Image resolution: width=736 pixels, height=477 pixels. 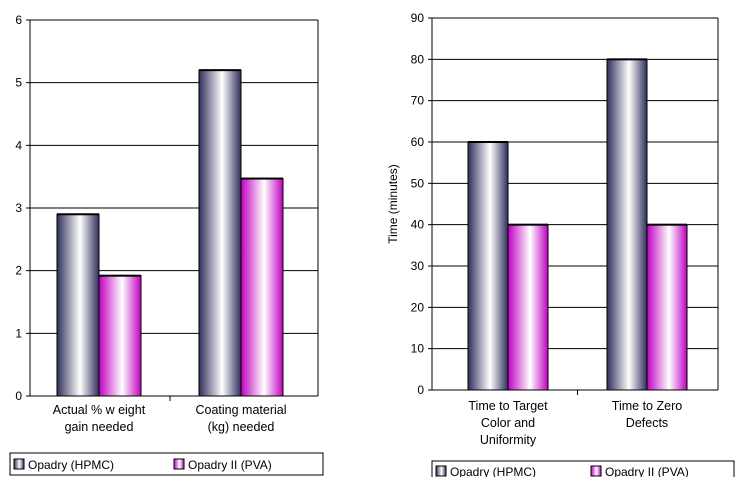 What do you see at coordinates (418, 183) in the screenshot?
I see `y-tick-label: 50` at bounding box center [418, 183].